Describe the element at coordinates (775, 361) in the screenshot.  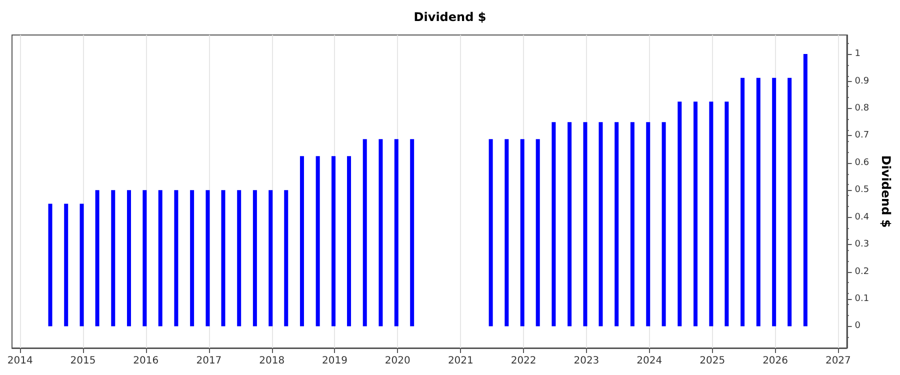
I see `x-tick-label: 2026` at that location.